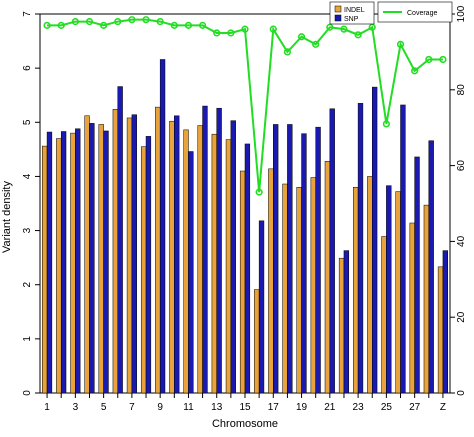  I want to click on x-tick-label: 9, so click(160, 407).